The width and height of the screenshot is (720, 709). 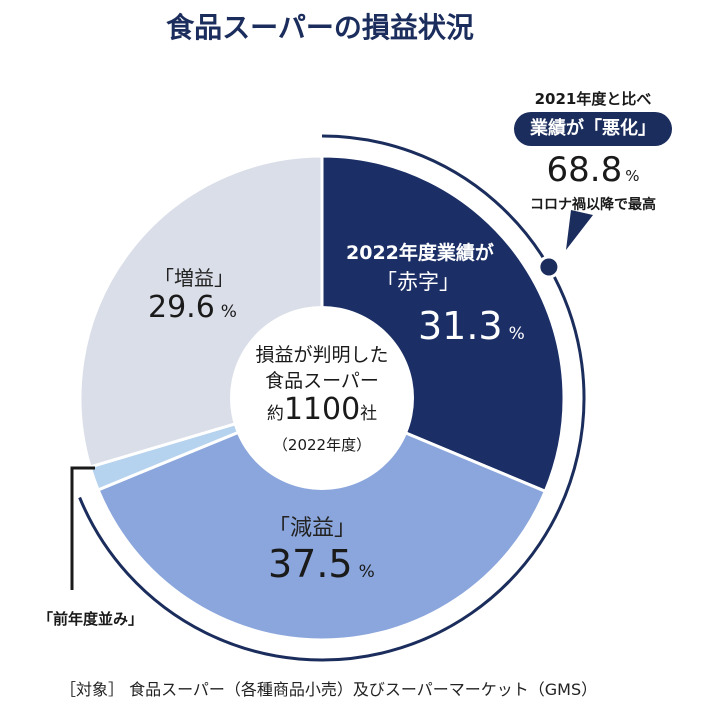 What do you see at coordinates (460, 326) in the screenshot?
I see `pct-red-value: 31.3` at bounding box center [460, 326].